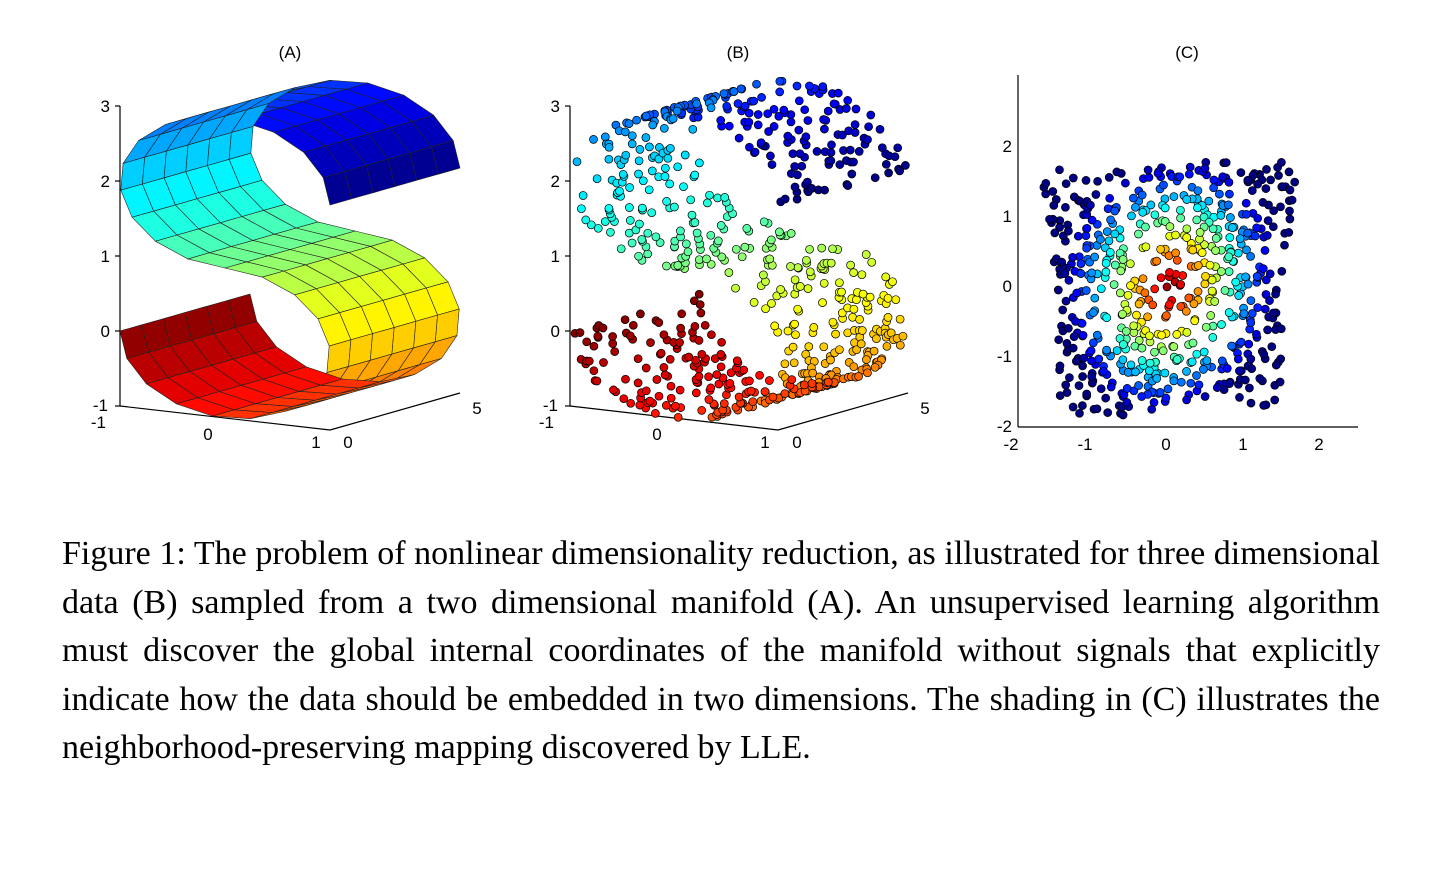 This screenshot has width=1444, height=874. I want to click on panel-b-y-tick: 0, so click(796, 442).